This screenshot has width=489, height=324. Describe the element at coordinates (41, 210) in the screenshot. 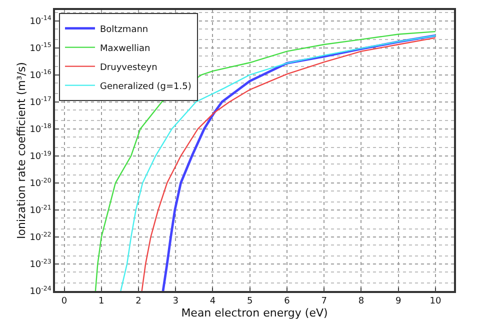

I see `y-tick-label: 10$^{-21}$` at that location.